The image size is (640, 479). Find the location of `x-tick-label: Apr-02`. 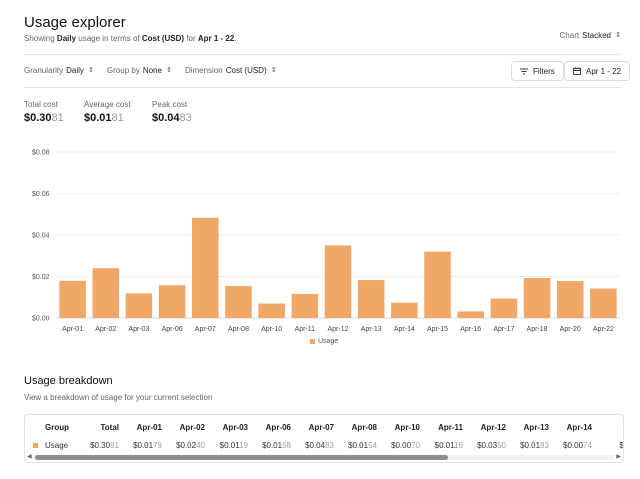

x-tick-label: Apr-02 is located at coordinates (105, 329).